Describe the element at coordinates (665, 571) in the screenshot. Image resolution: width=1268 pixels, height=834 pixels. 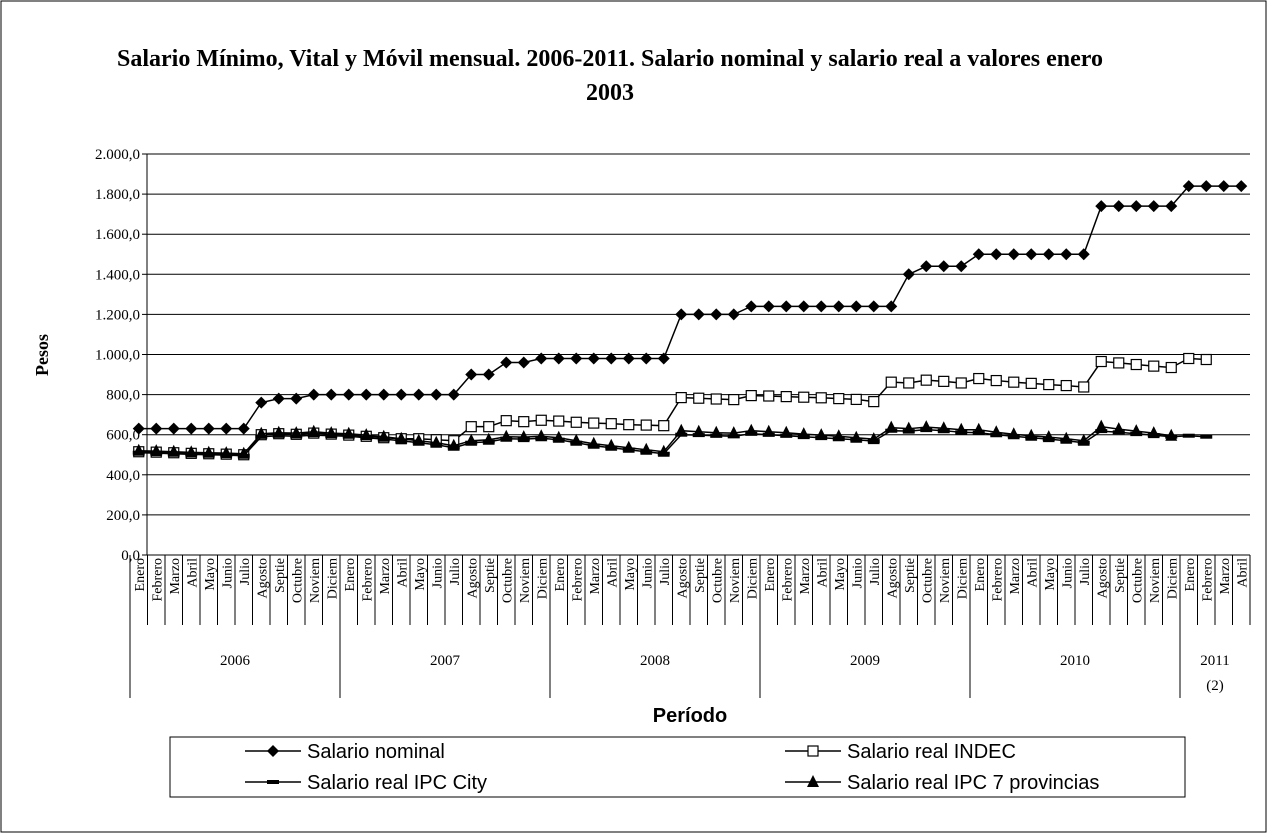
I see `x-tick-label: Julio` at that location.